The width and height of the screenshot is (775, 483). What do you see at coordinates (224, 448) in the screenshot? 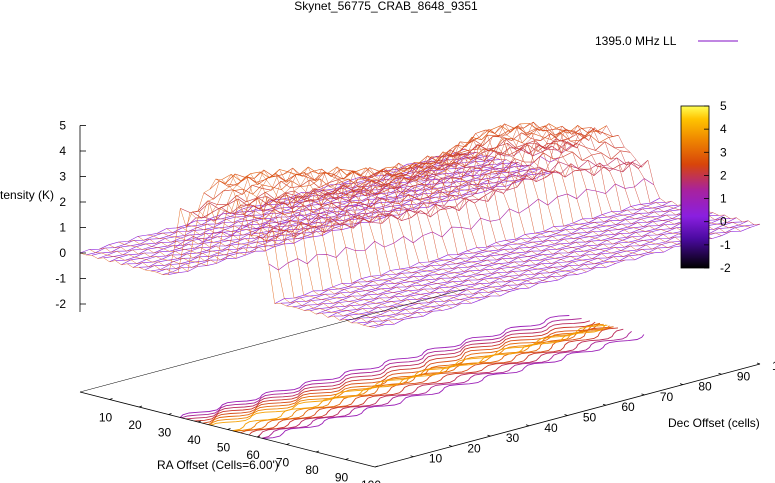
I see `x-tick-label: 50` at bounding box center [224, 448].